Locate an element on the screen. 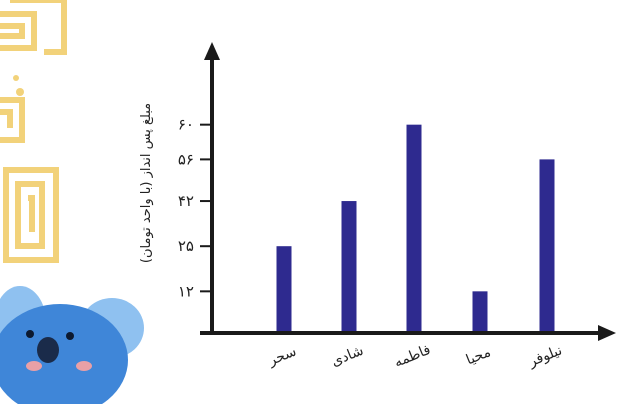 This screenshot has width=631, height=404. y-tick-label: ۲۵ is located at coordinates (186, 246).